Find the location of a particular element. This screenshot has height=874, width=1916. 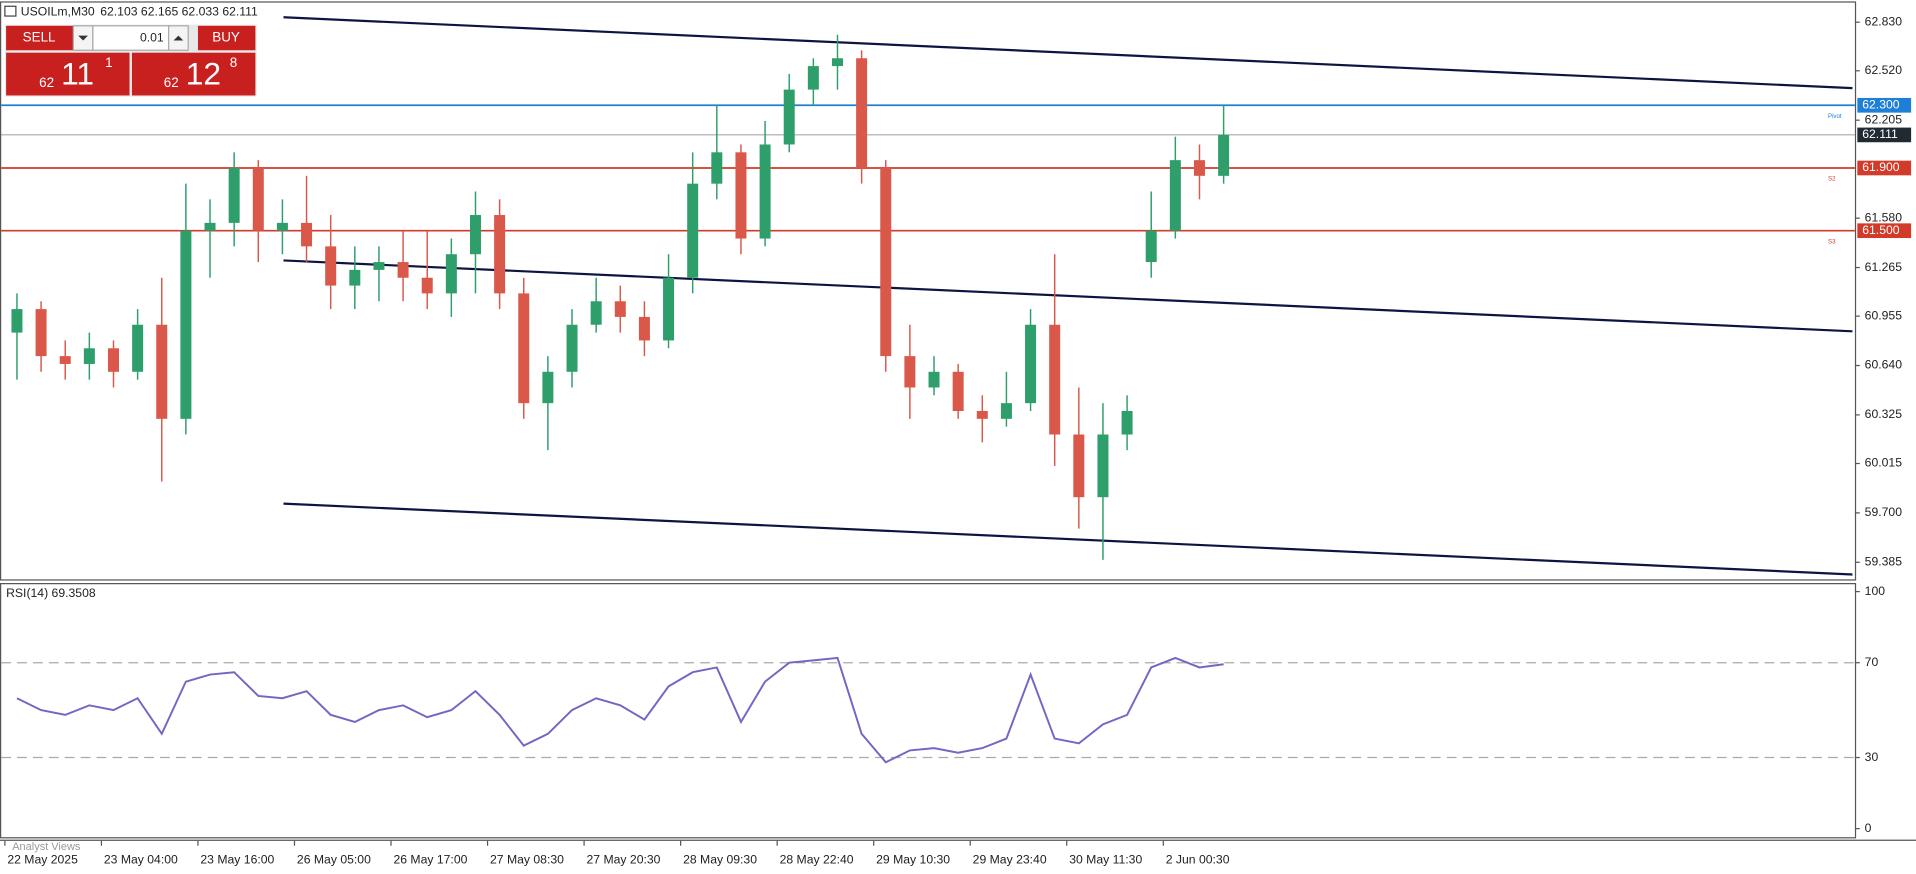

level-label: 61.900 is located at coordinates (1881, 167).